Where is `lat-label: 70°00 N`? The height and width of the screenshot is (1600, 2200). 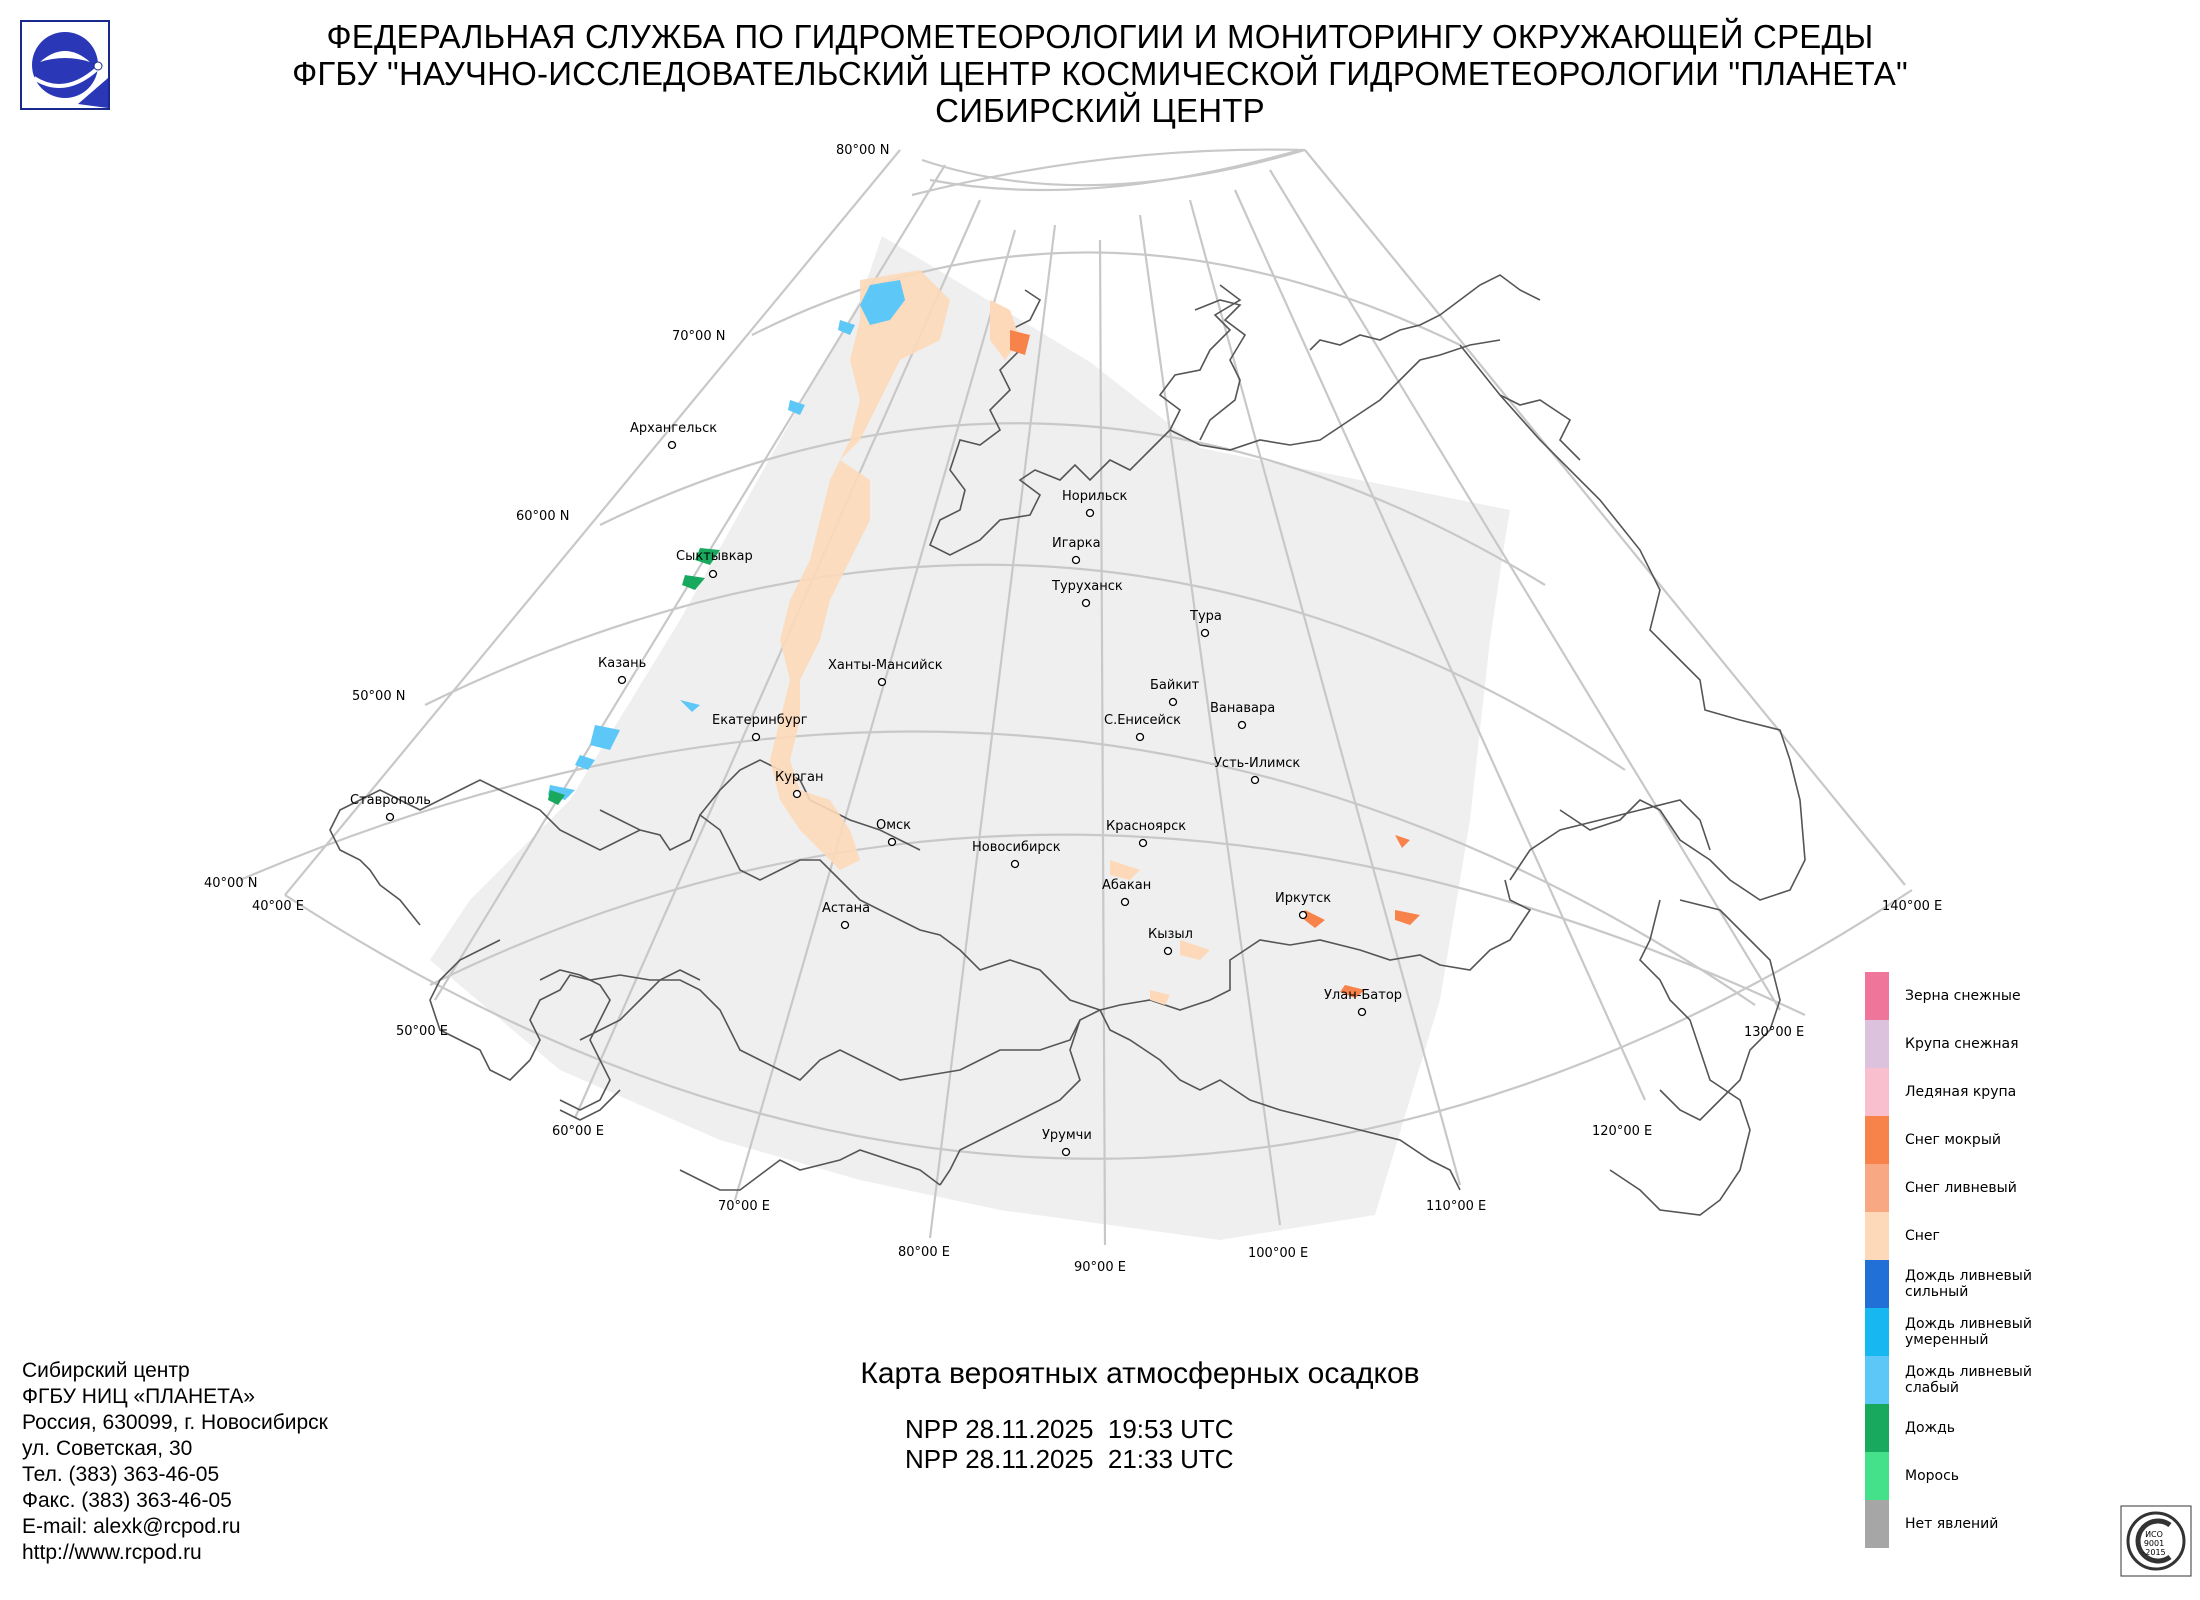
lat-label: 70°00 N is located at coordinates (698, 336).